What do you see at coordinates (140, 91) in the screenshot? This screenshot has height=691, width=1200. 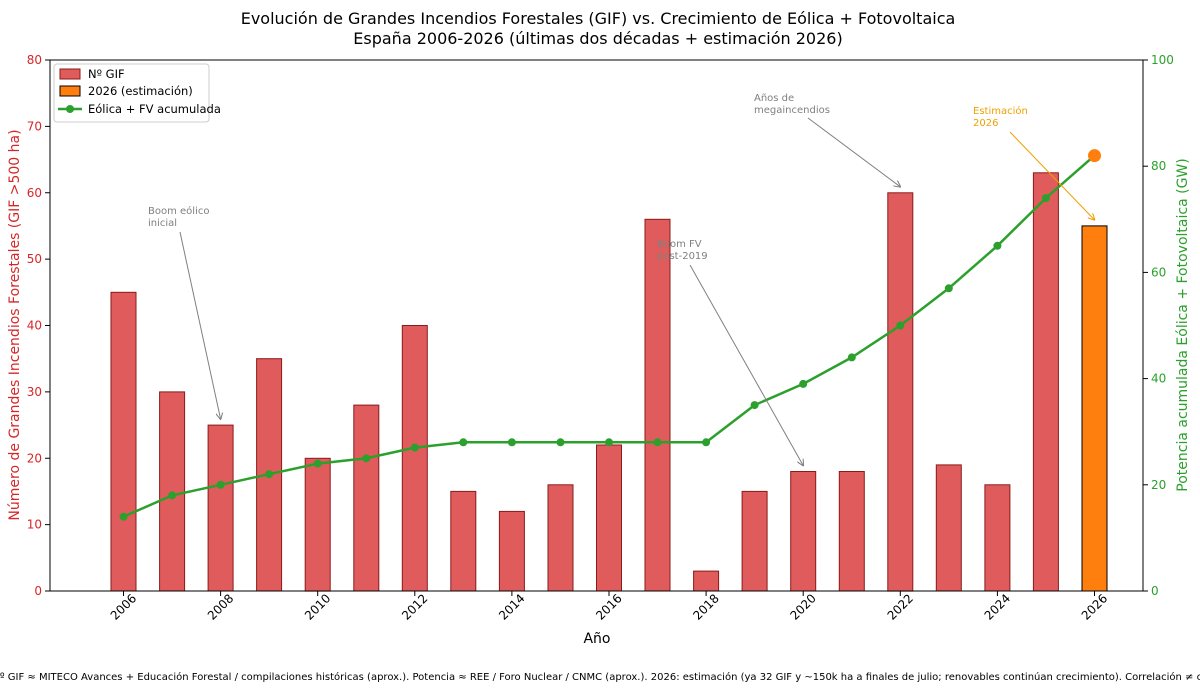 I see `legend-label-estimate: 2026 (estimación)` at bounding box center [140, 91].